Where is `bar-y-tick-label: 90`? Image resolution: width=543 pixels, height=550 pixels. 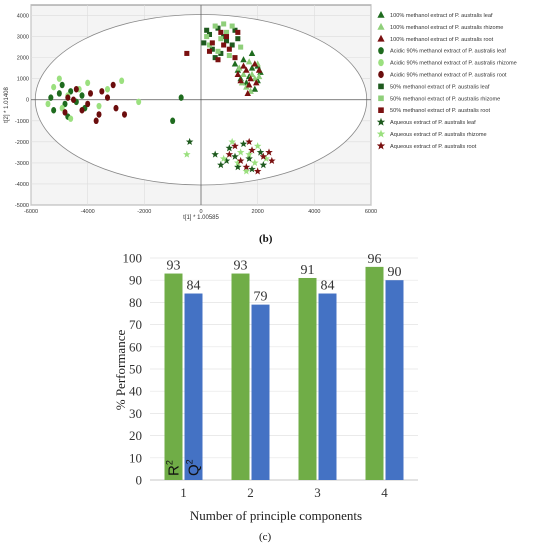
bar-y-tick-label: 90 is located at coordinates (135, 280).